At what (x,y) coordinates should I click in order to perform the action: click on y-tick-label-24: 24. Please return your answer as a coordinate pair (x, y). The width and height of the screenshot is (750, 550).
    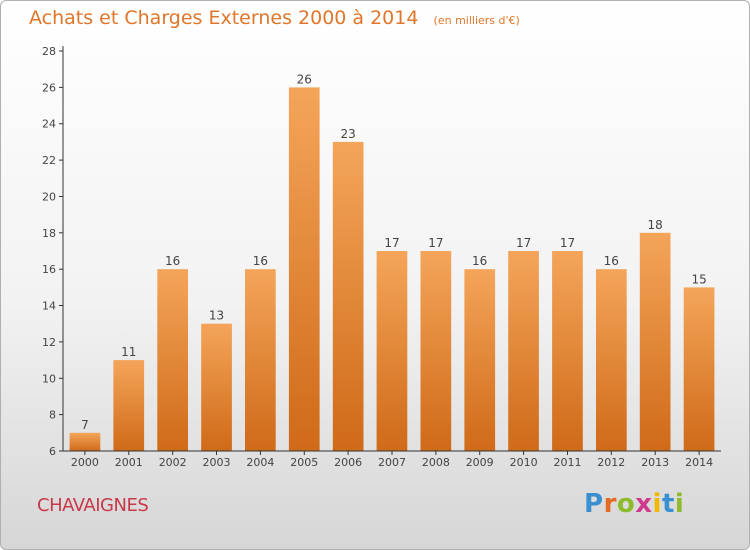
    Looking at the image, I should click on (49, 124).